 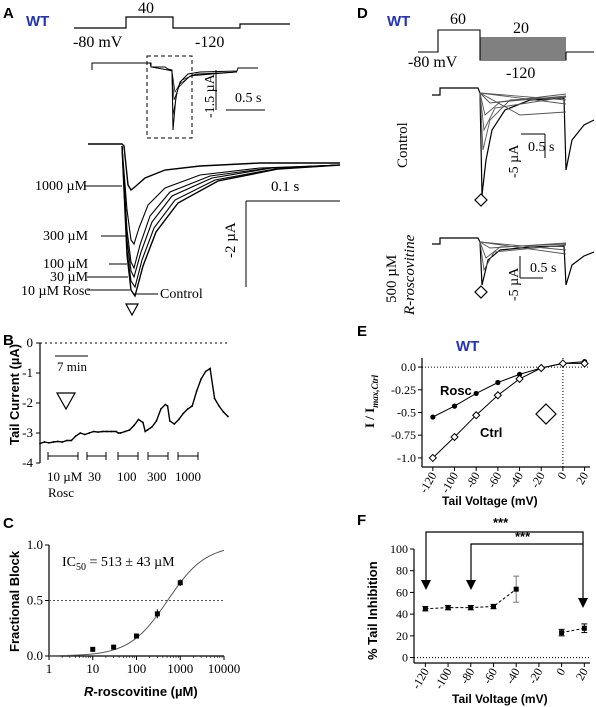 What do you see at coordinates (137, 603) in the screenshot?
I see `data-c` at bounding box center [137, 603].